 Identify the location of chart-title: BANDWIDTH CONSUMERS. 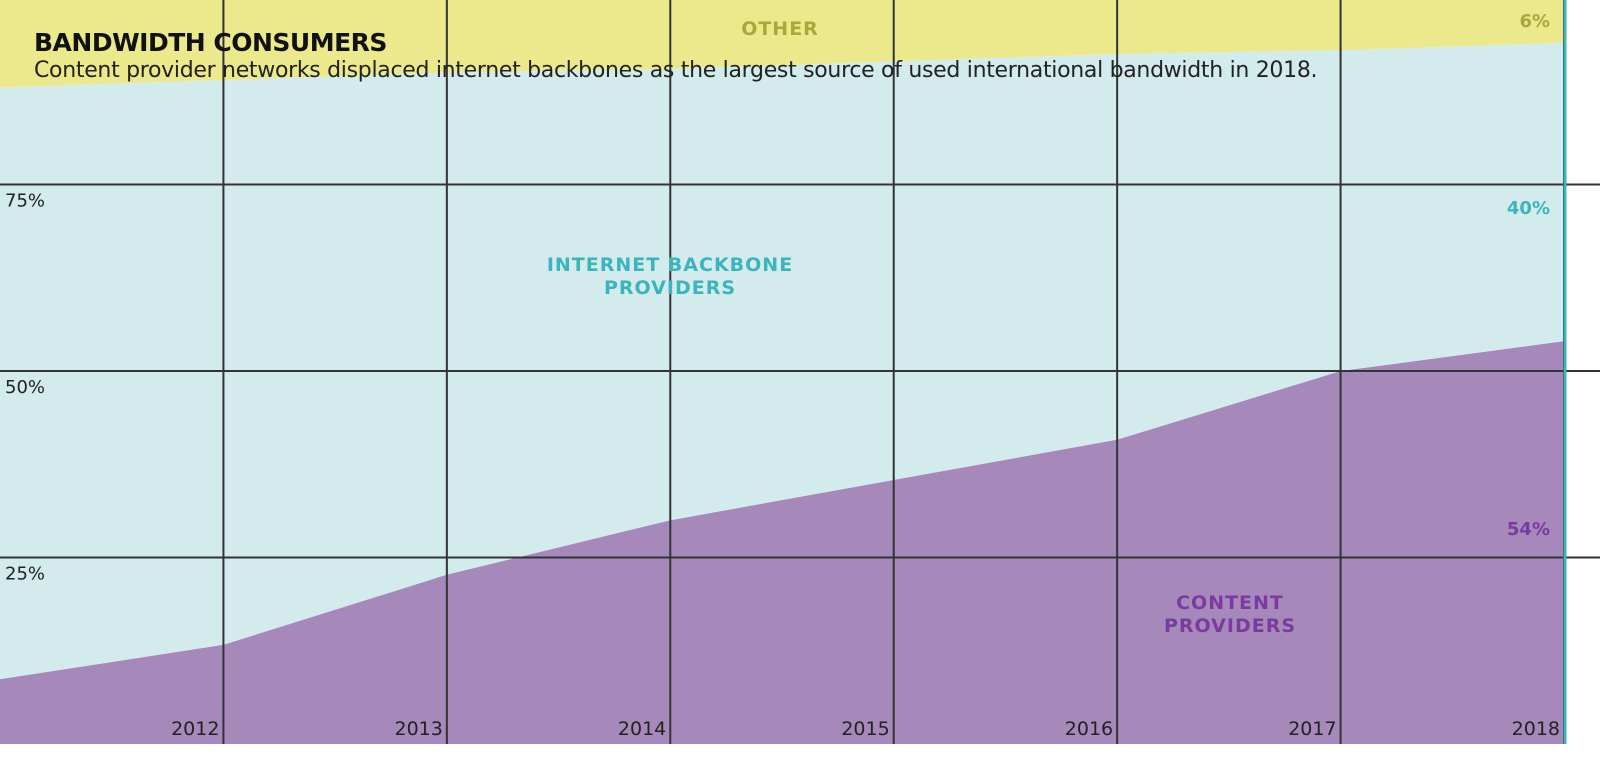
(210, 42).